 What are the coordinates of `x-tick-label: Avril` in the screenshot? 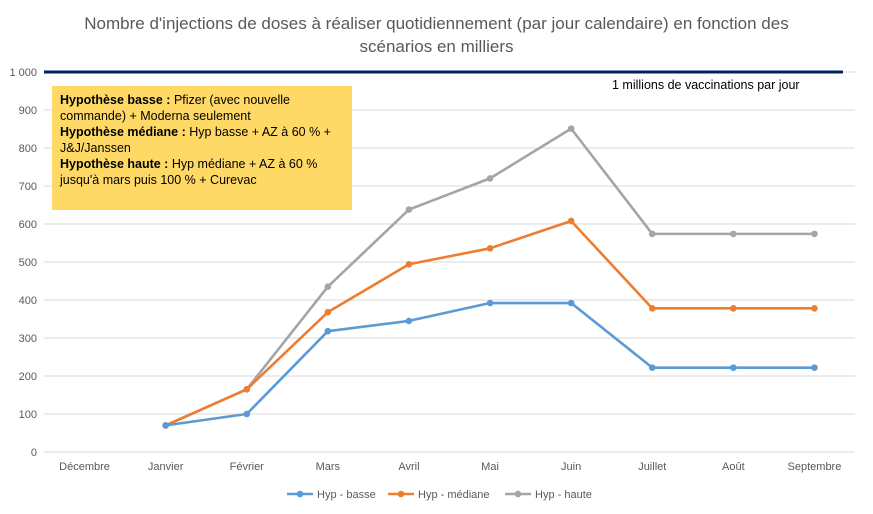 It's located at (408, 467).